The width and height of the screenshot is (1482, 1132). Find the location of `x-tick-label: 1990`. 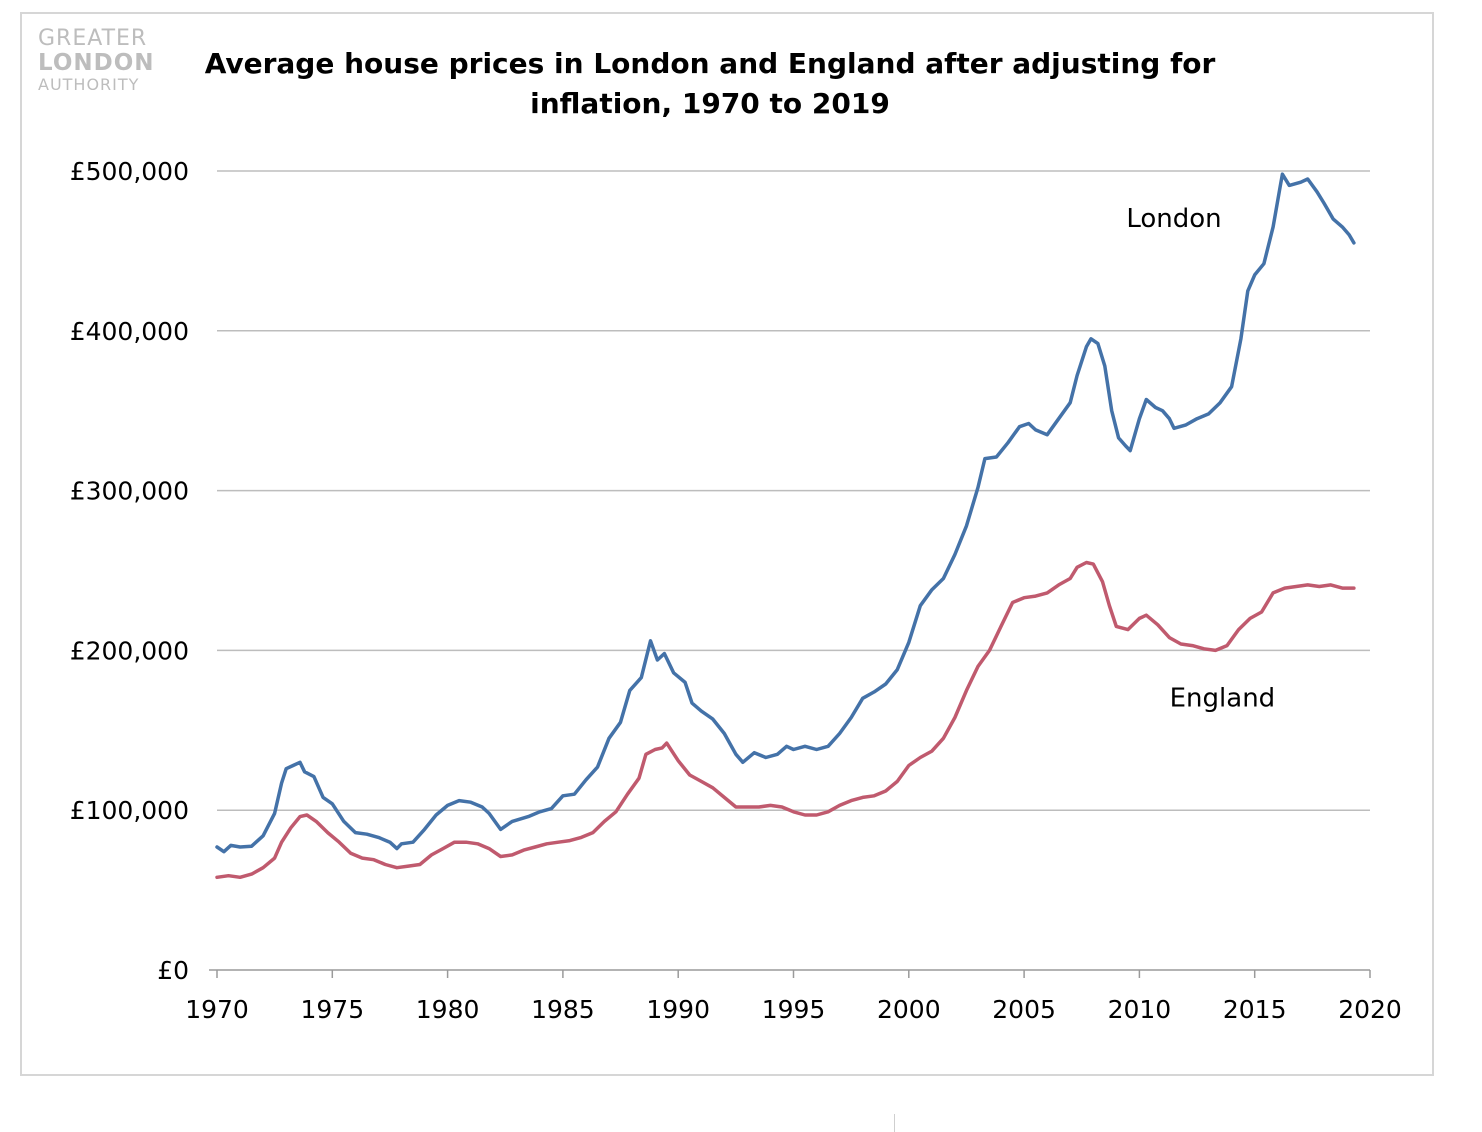

x-tick-label: 1990 is located at coordinates (678, 1009).